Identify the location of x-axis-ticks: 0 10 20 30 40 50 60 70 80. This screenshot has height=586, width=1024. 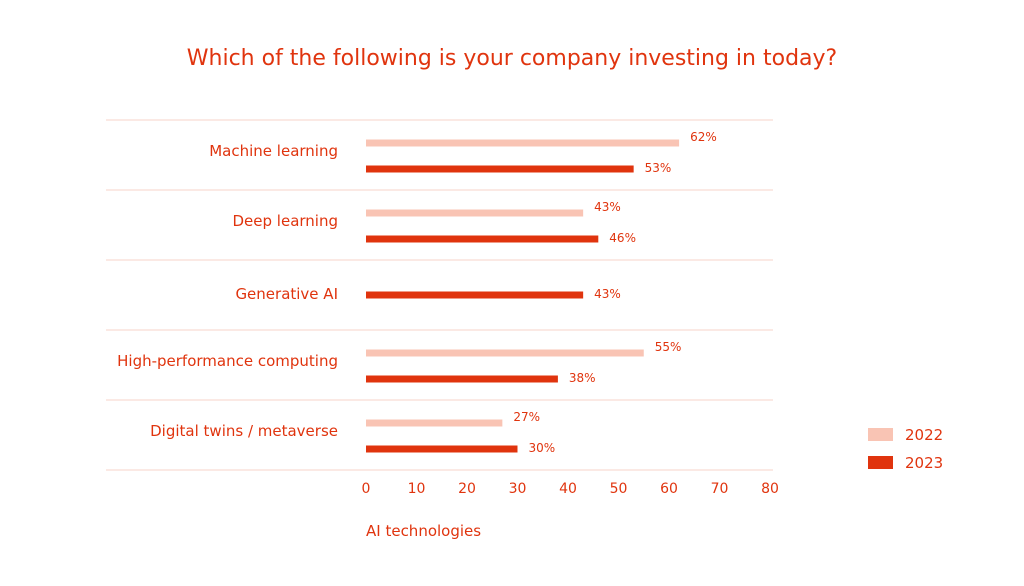
(570, 489).